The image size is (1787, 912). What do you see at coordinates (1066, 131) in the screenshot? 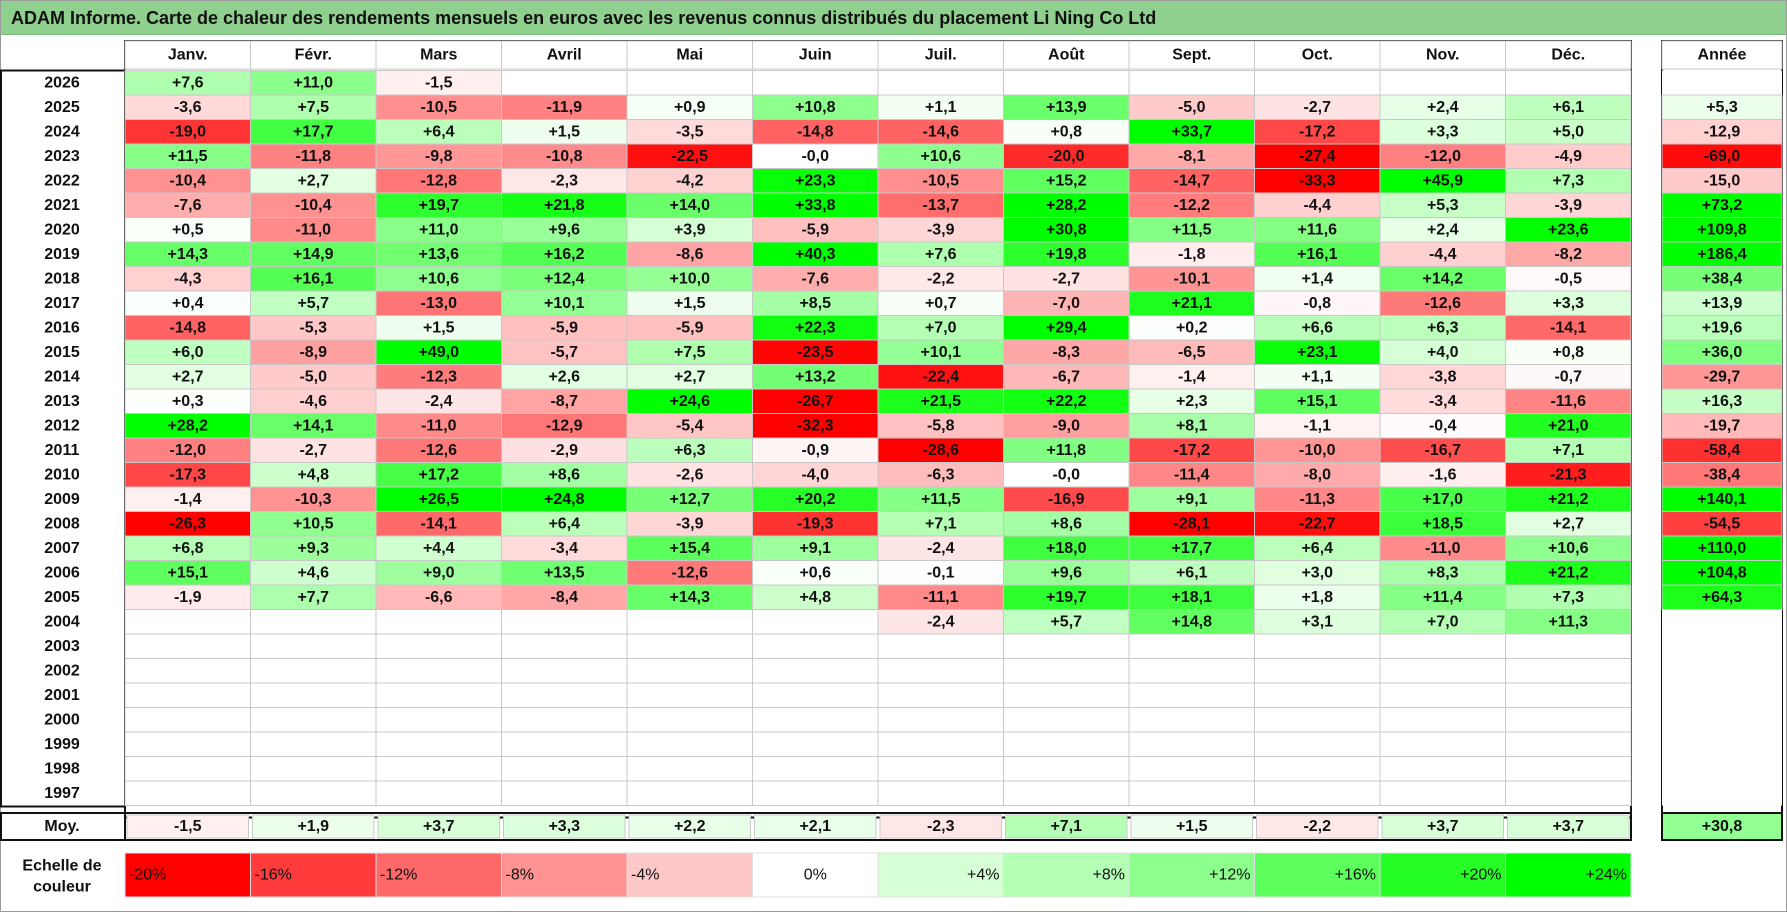
I see `heat-cell-value: +0,8` at bounding box center [1066, 131].